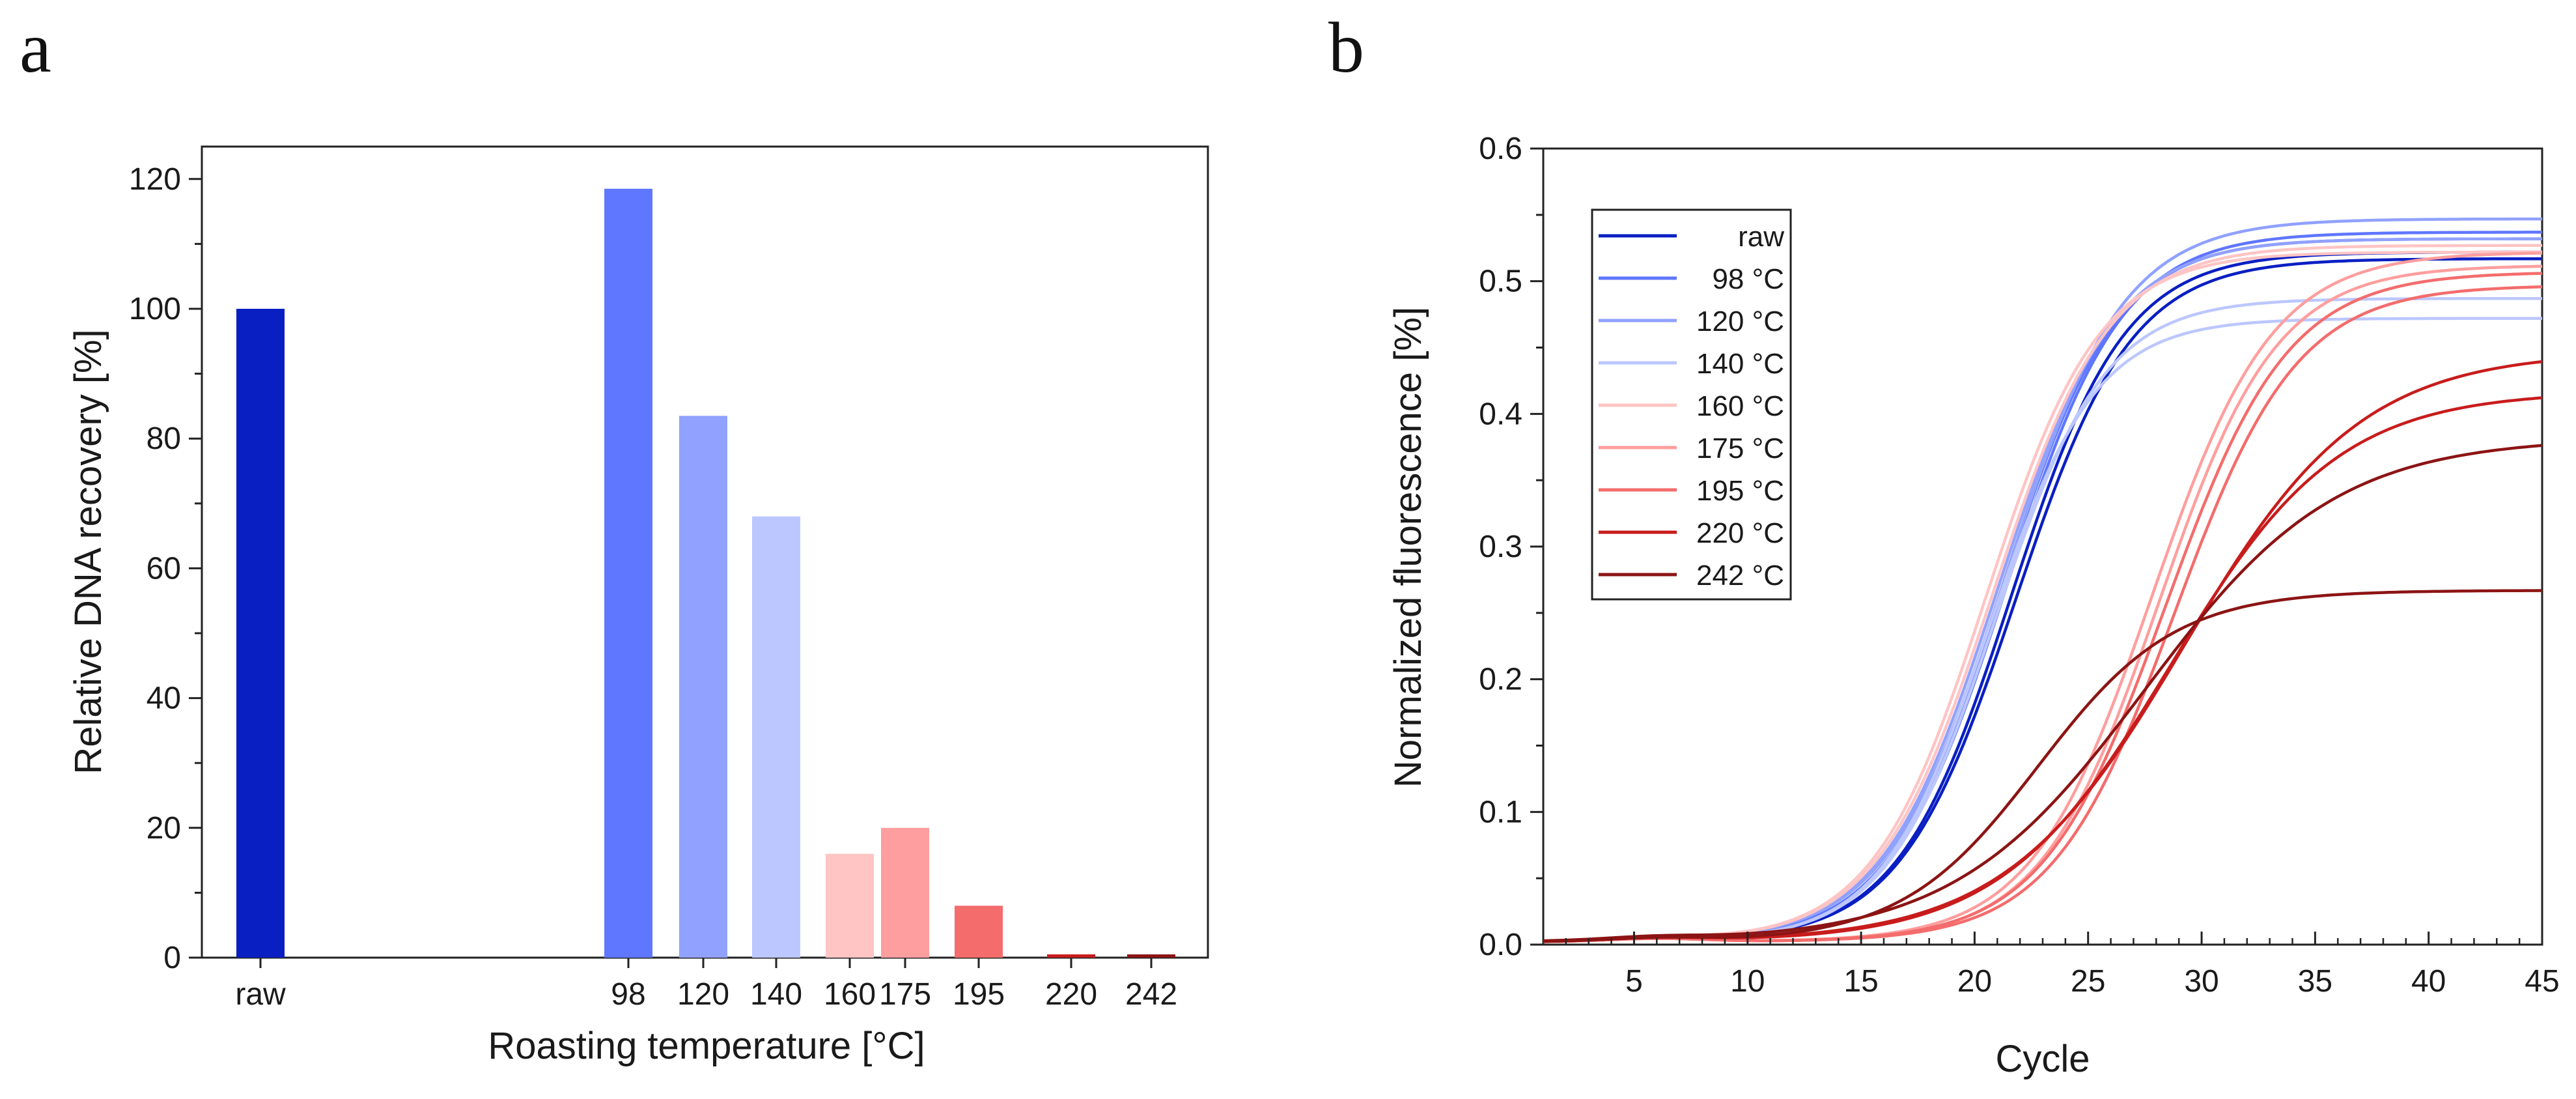 The height and width of the screenshot is (1099, 2576). I want to click on y-axis-title-b: Normalized fluorescence [%], so click(1408, 548).